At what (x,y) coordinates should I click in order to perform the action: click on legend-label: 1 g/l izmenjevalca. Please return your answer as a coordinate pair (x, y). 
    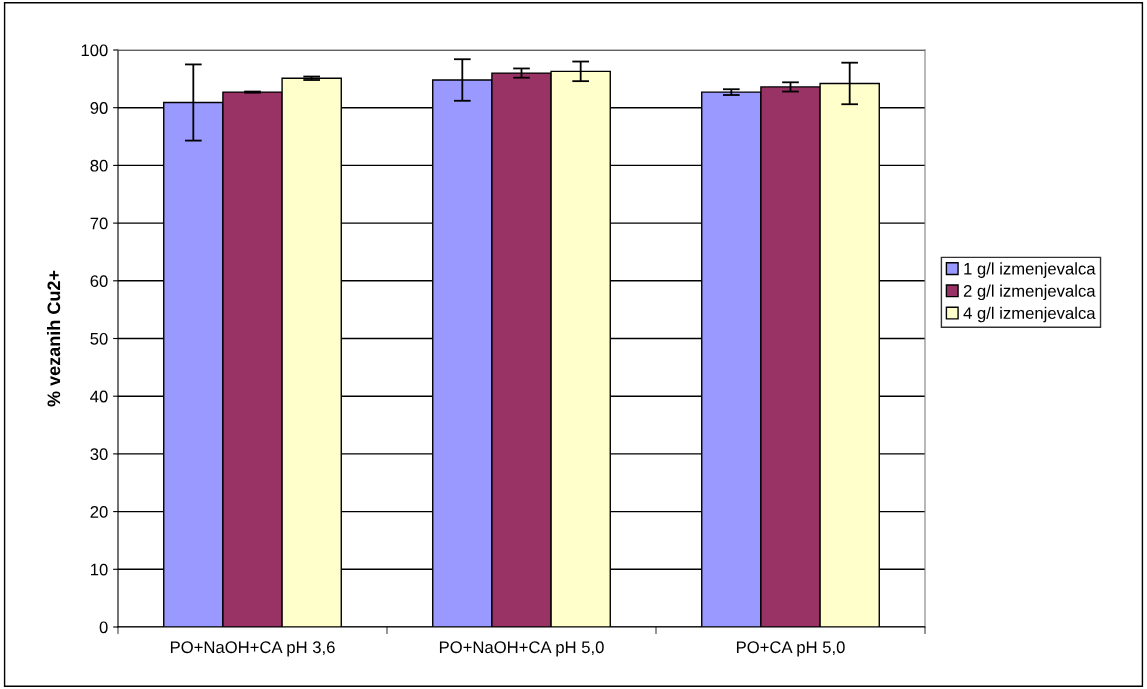
    Looking at the image, I should click on (1030, 270).